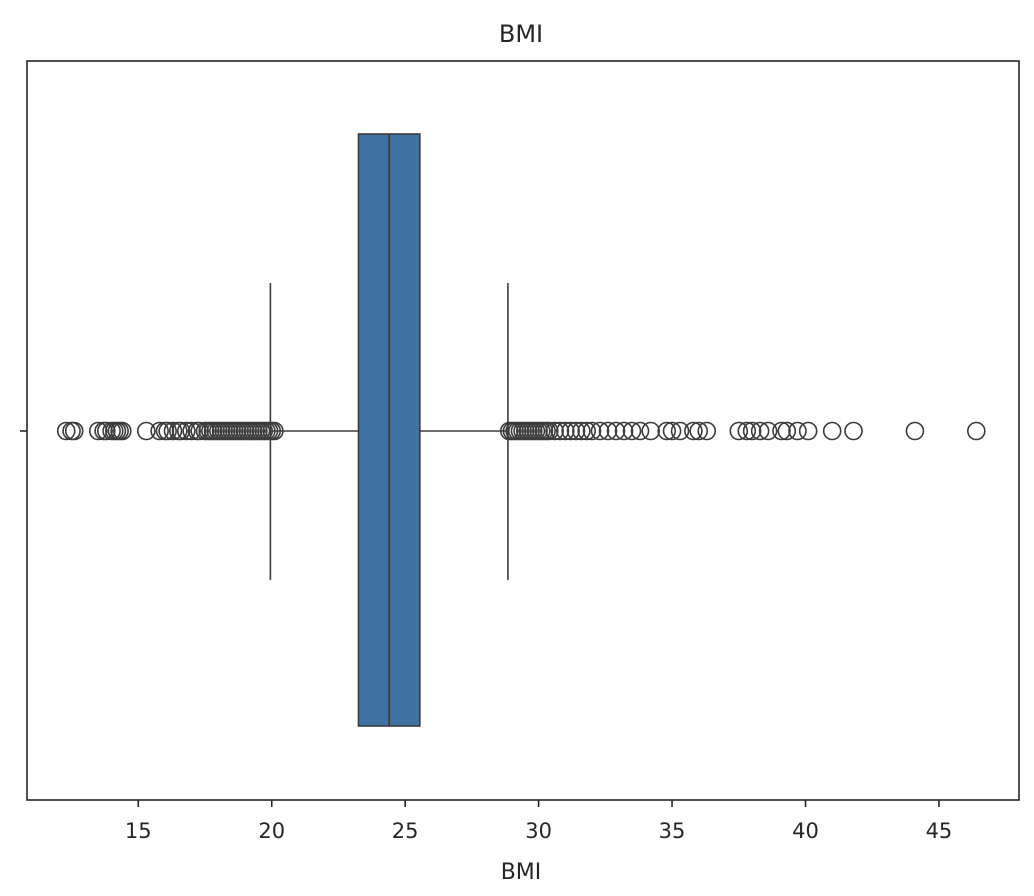  I want to click on x-tick-label: 35, so click(672, 831).